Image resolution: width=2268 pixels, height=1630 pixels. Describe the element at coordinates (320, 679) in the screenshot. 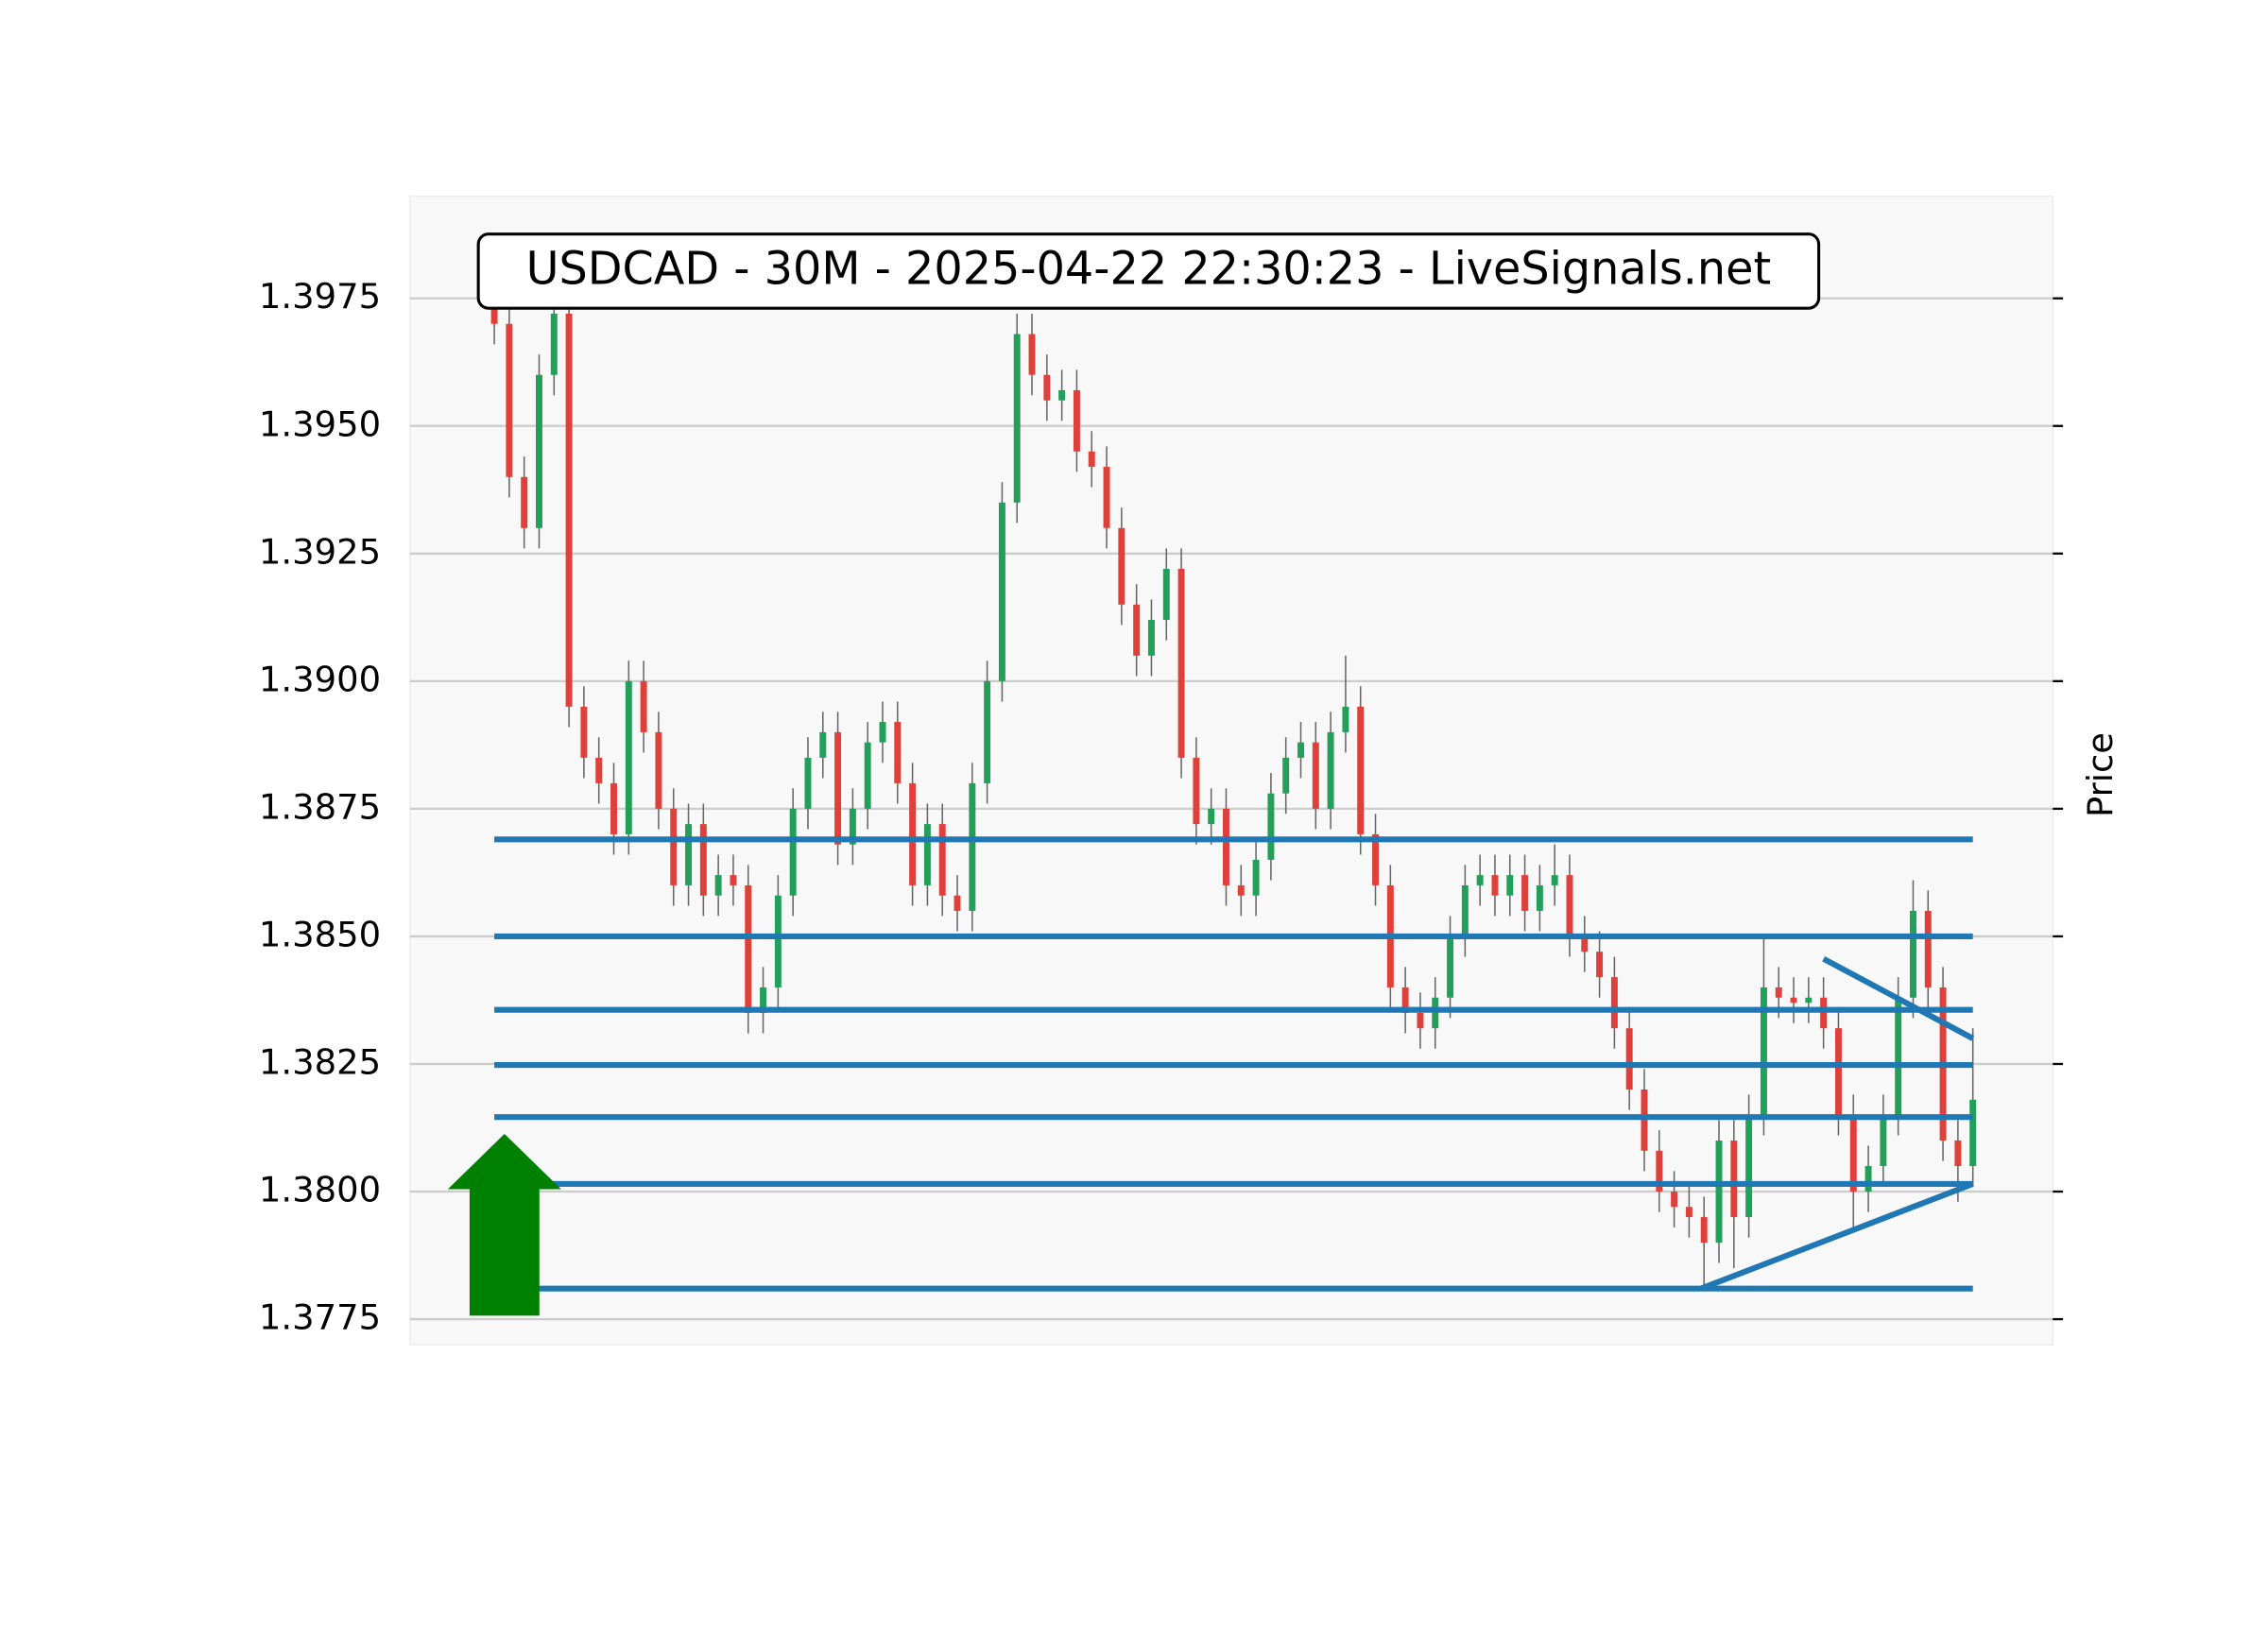

I see `y-tick-label: 1.3900` at that location.